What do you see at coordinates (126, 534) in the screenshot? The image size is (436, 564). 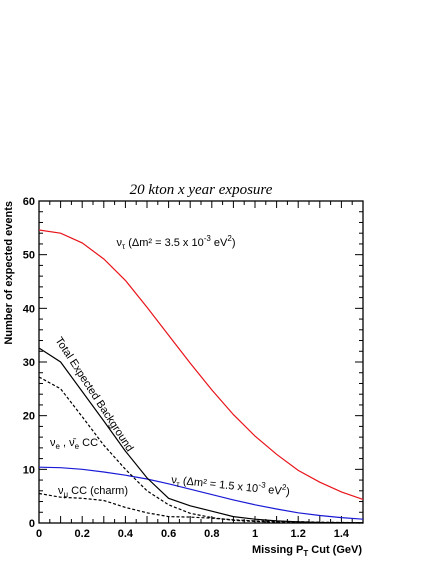 I see `x-tick-label: 0.4` at bounding box center [126, 534].